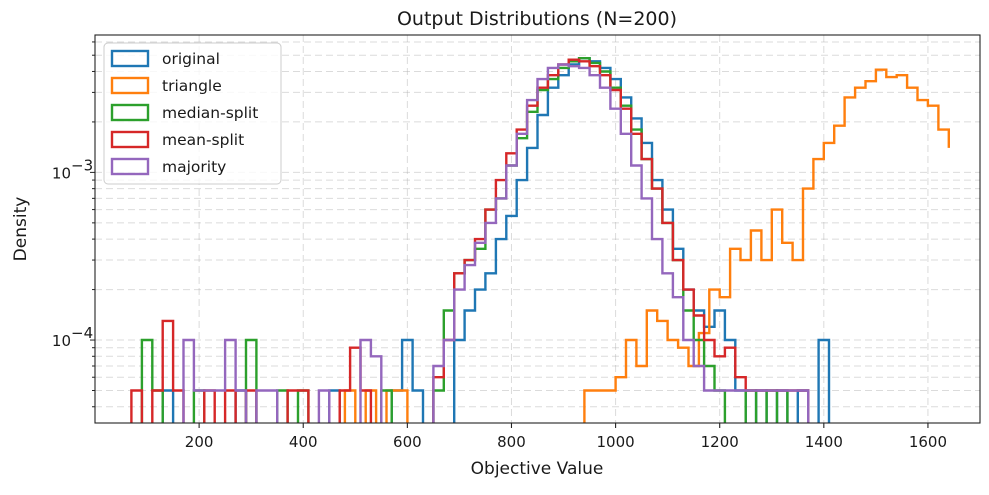 The image size is (989, 495). What do you see at coordinates (130, 166) in the screenshot?
I see `legend-swatch-majority` at bounding box center [130, 166].